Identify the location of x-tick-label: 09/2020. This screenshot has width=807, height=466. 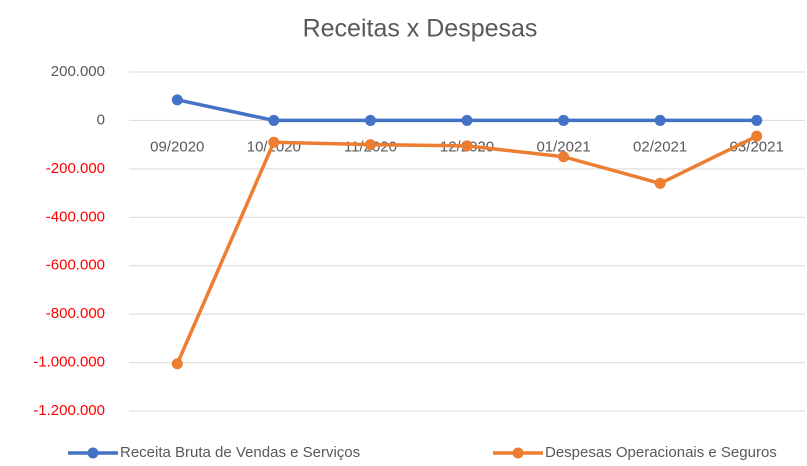
(177, 146).